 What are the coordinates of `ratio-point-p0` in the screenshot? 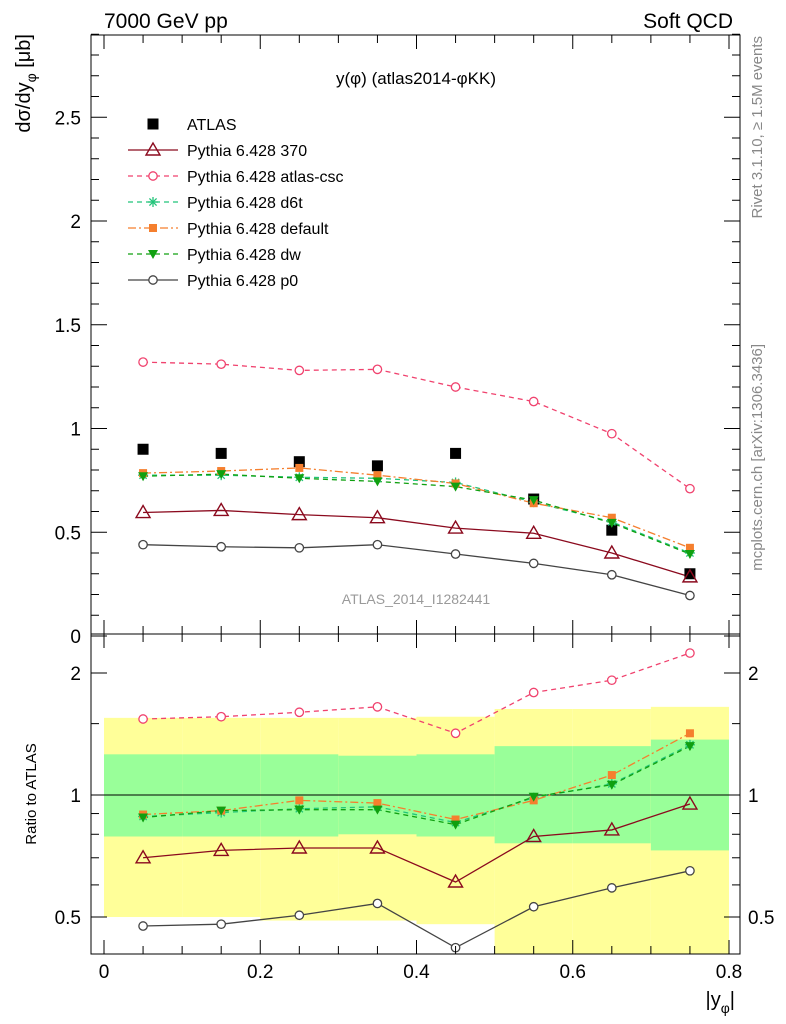 It's located at (533, 906).